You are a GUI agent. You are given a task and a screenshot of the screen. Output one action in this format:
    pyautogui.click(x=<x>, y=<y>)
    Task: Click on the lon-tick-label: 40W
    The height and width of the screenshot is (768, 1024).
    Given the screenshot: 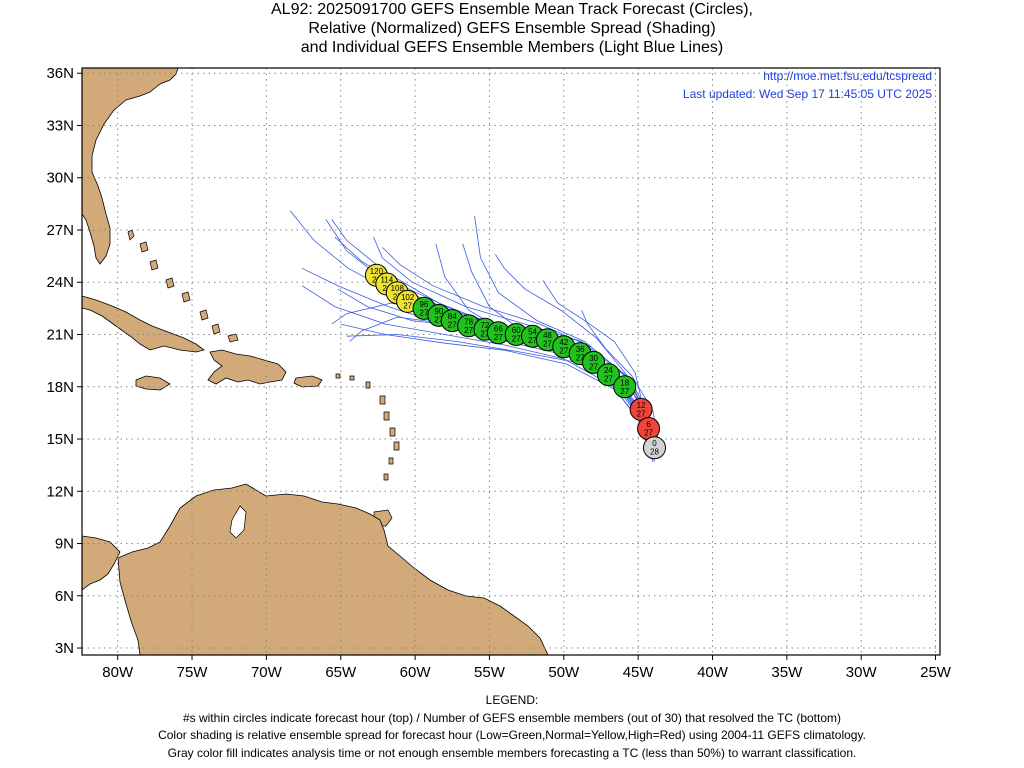 What is the action you would take?
    pyautogui.click(x=713, y=672)
    